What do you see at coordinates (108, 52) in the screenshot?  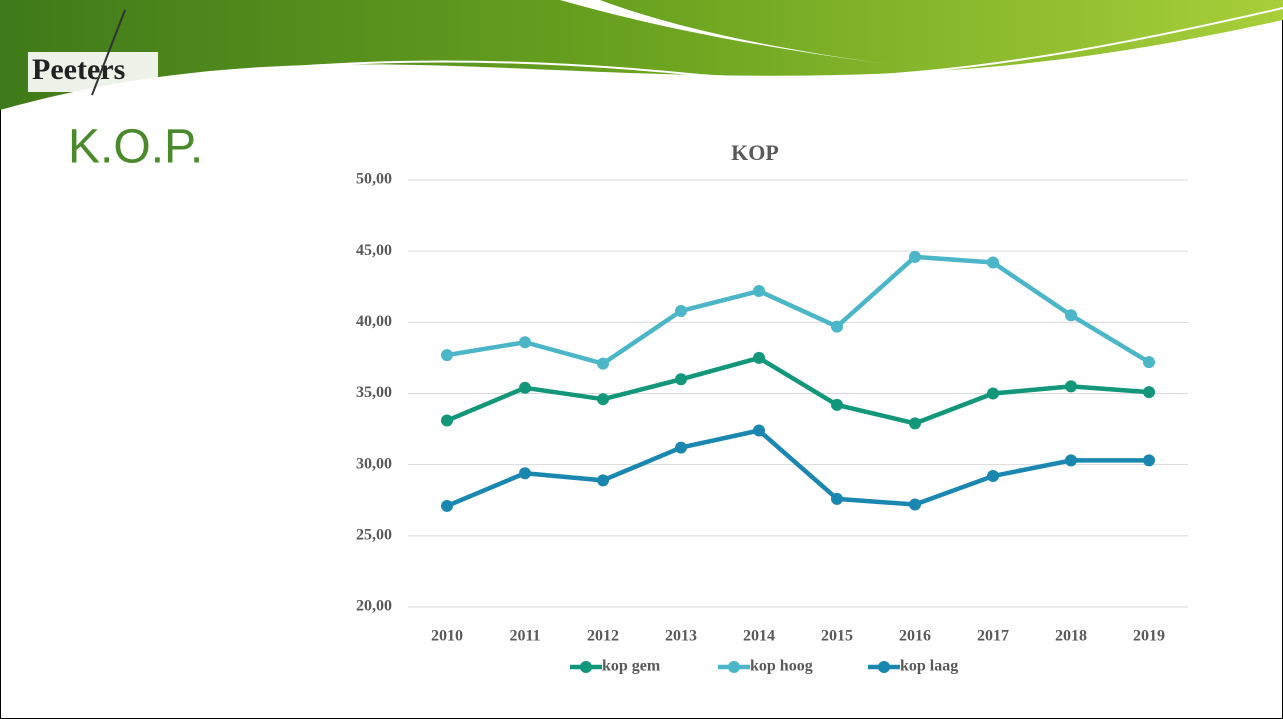 I see `logo-feather` at bounding box center [108, 52].